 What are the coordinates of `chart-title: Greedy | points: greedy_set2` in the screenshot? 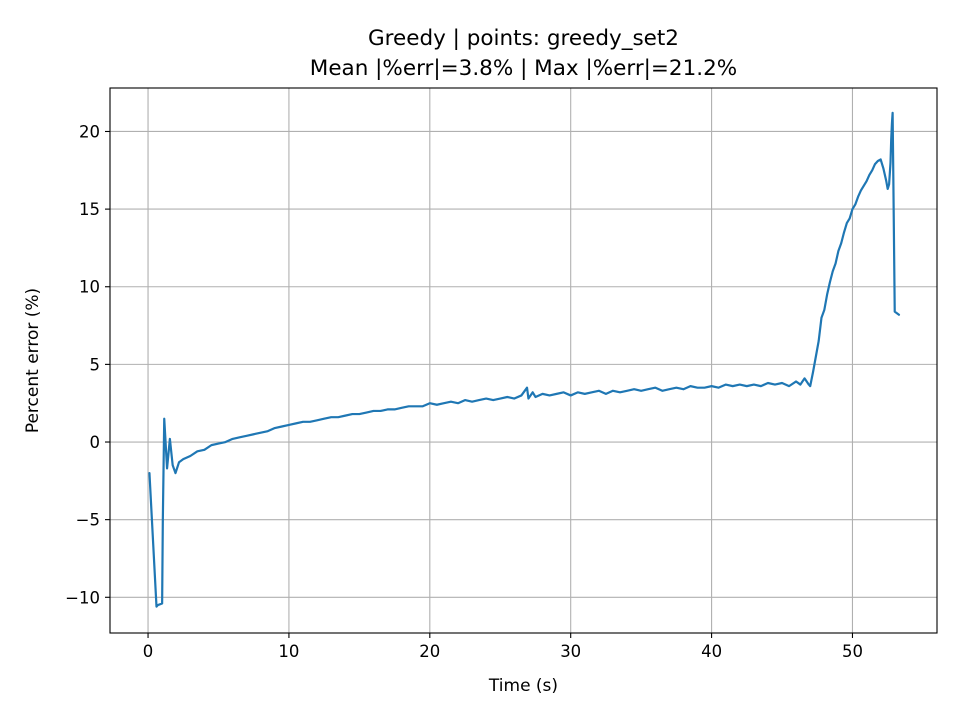 It's located at (523, 38).